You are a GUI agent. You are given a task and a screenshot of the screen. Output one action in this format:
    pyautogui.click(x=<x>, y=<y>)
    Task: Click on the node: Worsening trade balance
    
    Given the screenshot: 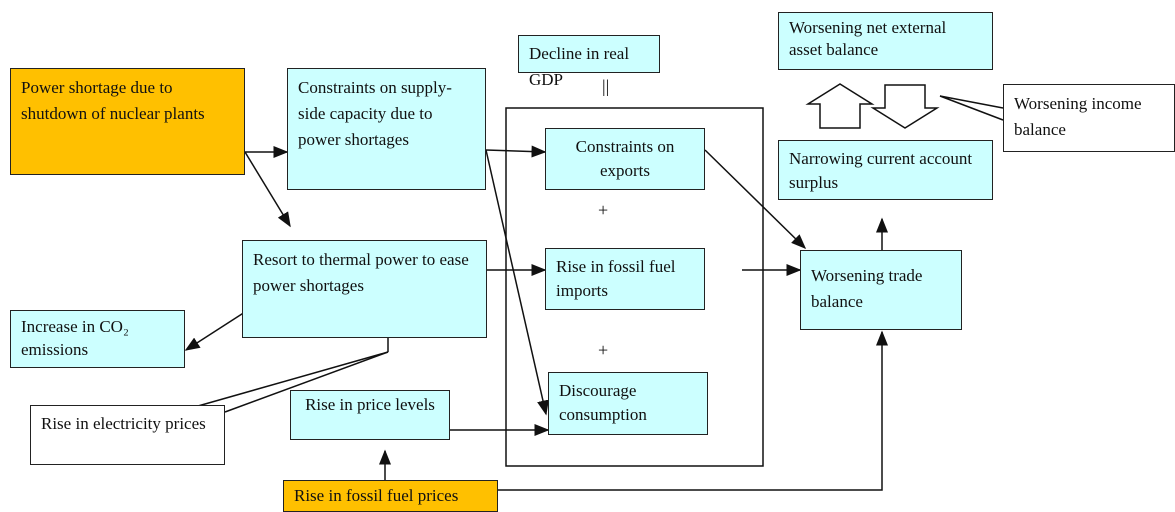 What is the action you would take?
    pyautogui.click(x=881, y=290)
    